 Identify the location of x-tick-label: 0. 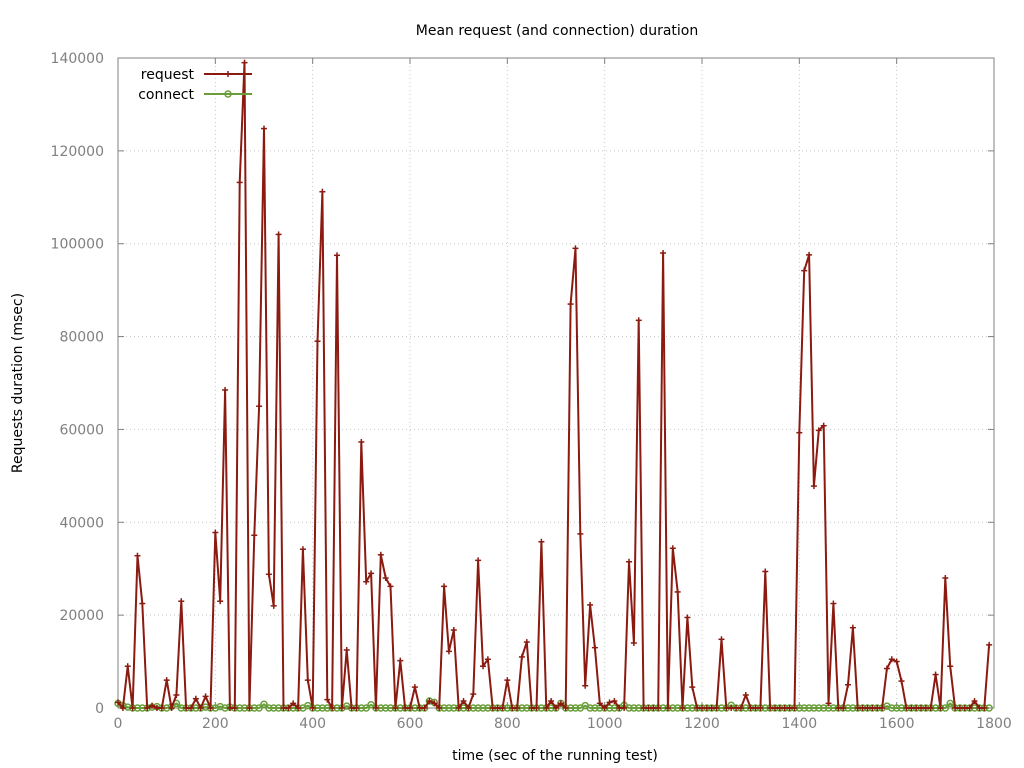
(118, 724).